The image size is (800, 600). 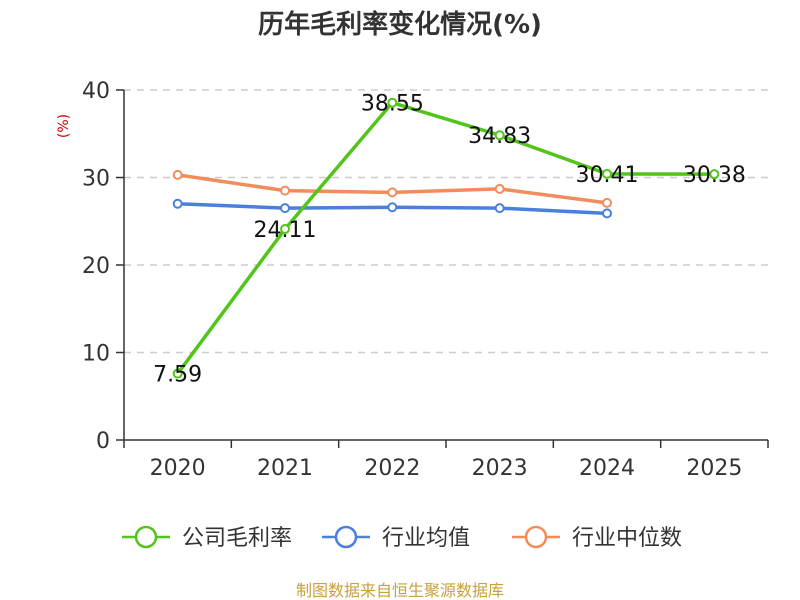 I want to click on x-tick-label-2025: 2025, so click(x=714, y=468).